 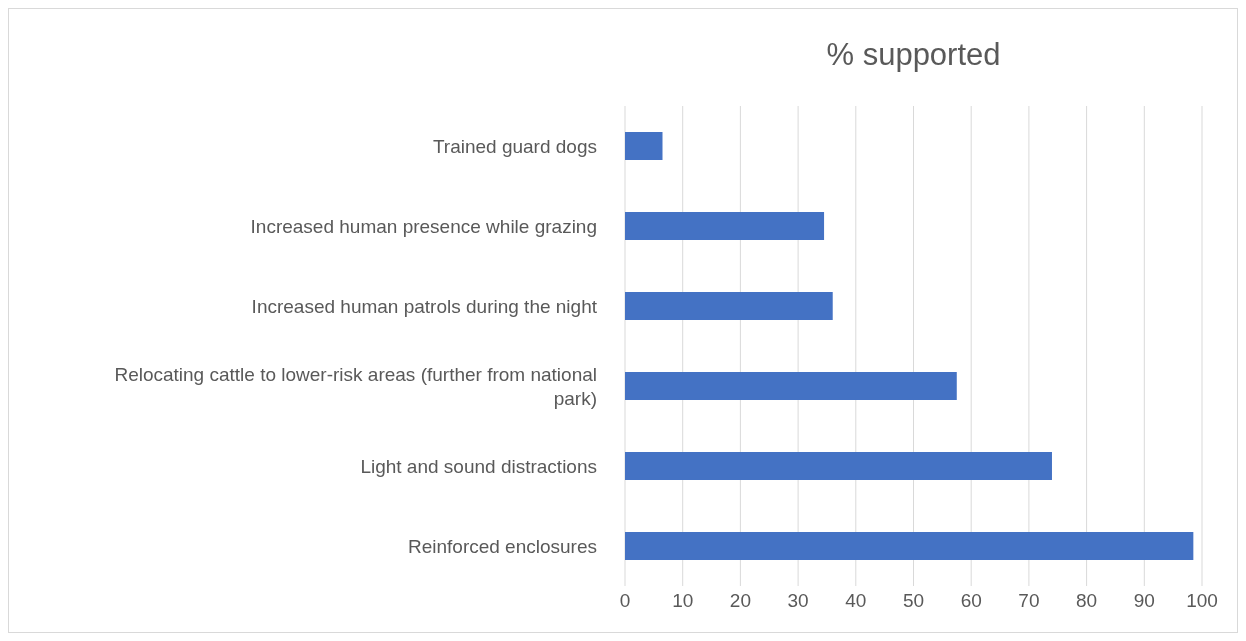 What do you see at coordinates (798, 601) in the screenshot?
I see `x-tick-label: 30` at bounding box center [798, 601].